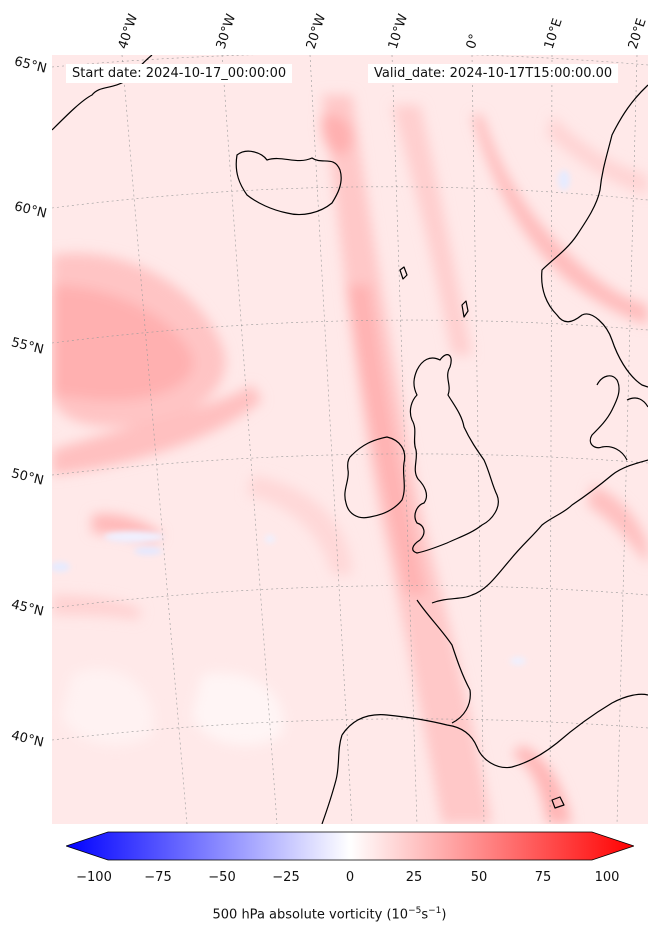  Describe the element at coordinates (425, 915) in the screenshot. I see `colorbar-label-unit: s` at that location.